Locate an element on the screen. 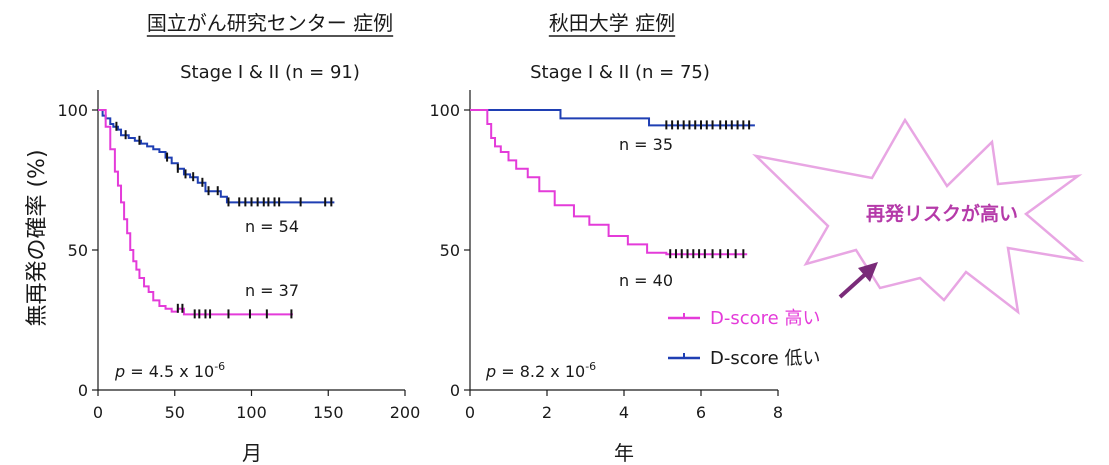 Image resolution: width=1109 pixels, height=465 pixels. p-value-label: p = 4.5 x 10-6 is located at coordinates (169, 370).